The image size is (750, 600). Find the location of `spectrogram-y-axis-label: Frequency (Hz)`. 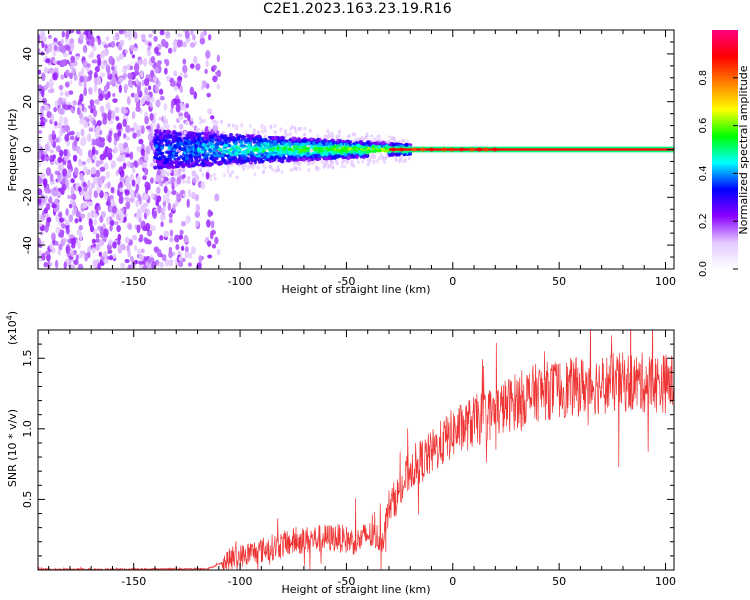

spectrogram-y-axis-label: Frequency (Hz) is located at coordinates (12, 150).